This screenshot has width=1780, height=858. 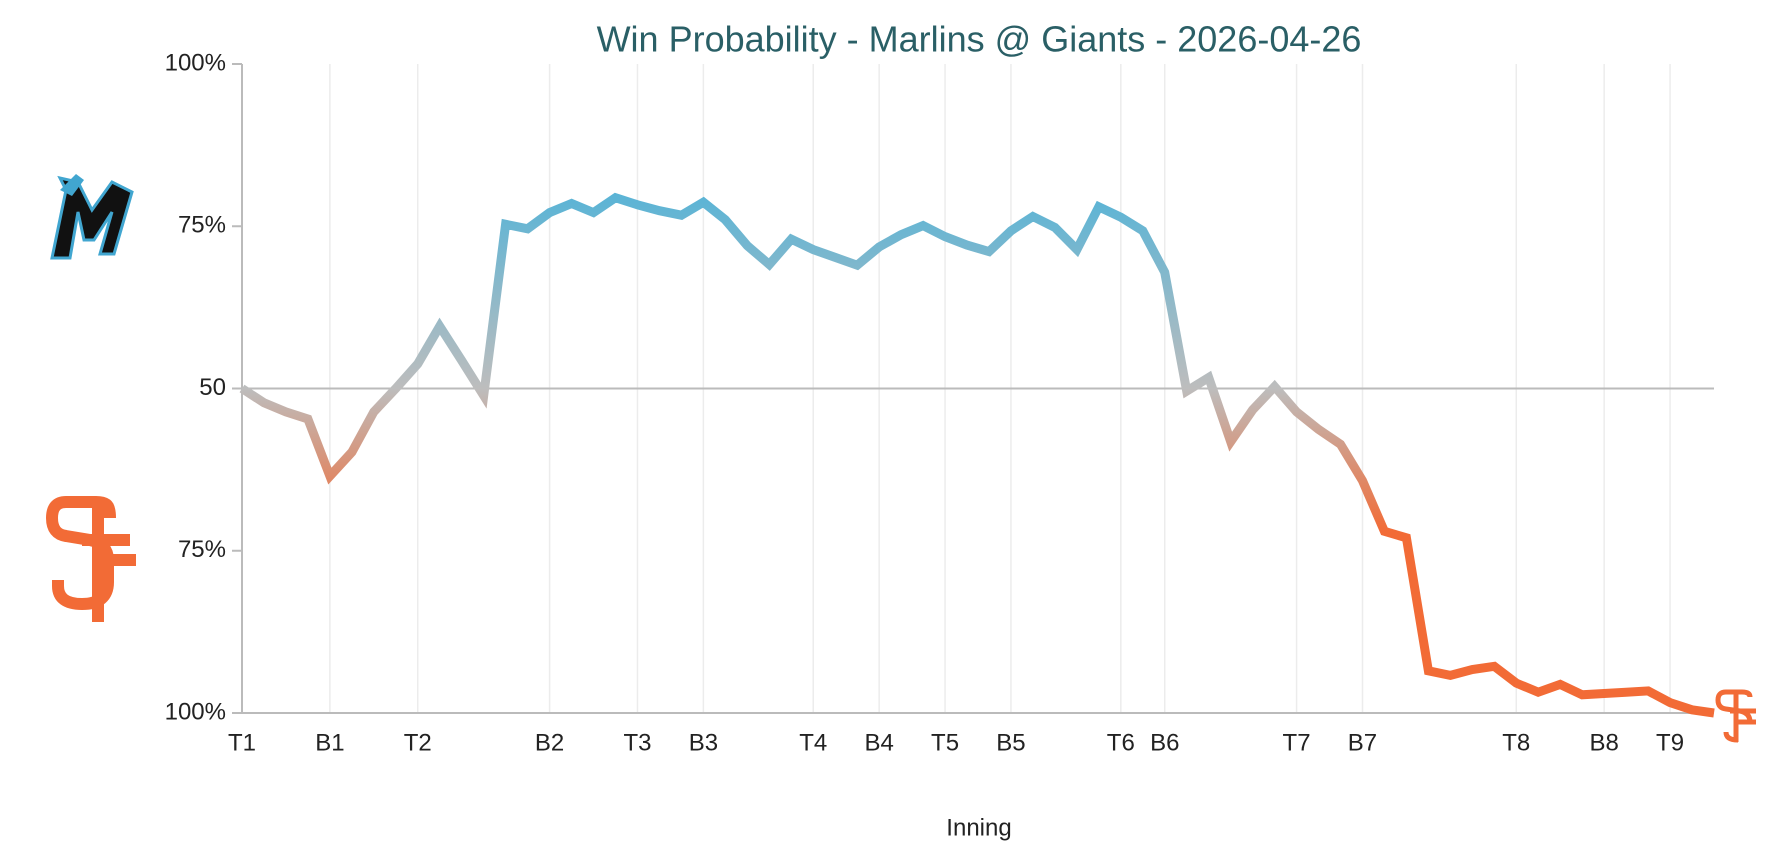 I want to click on x-tick-label: B8, so click(x=1603, y=742).